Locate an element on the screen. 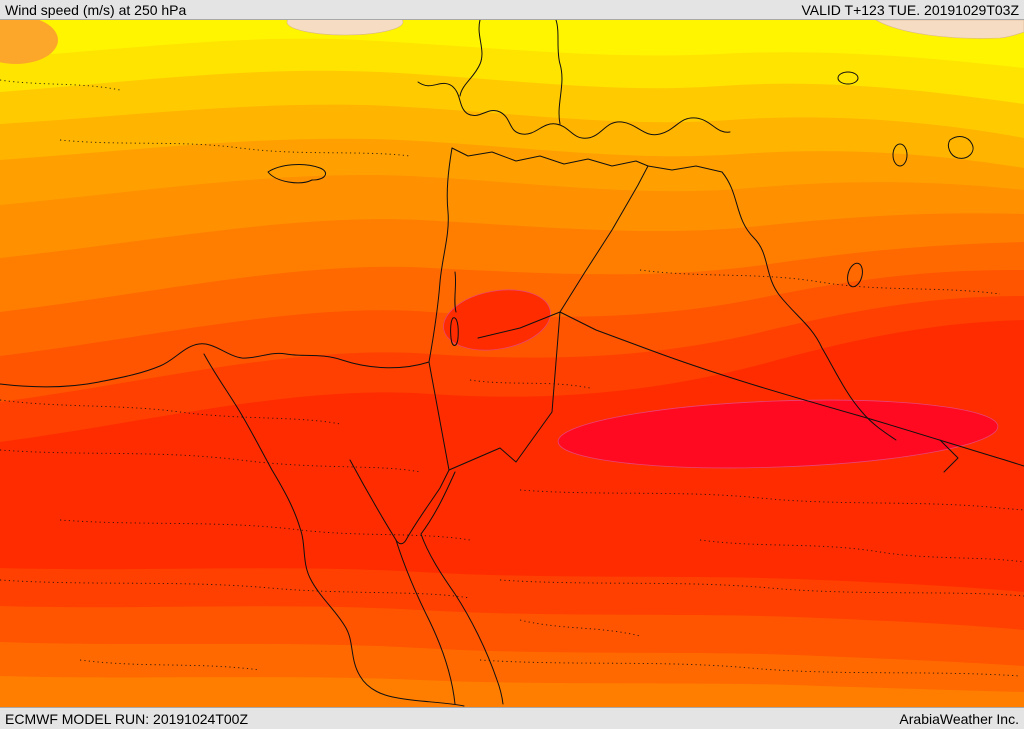  border-iraq-saudi is located at coordinates (791, 389).